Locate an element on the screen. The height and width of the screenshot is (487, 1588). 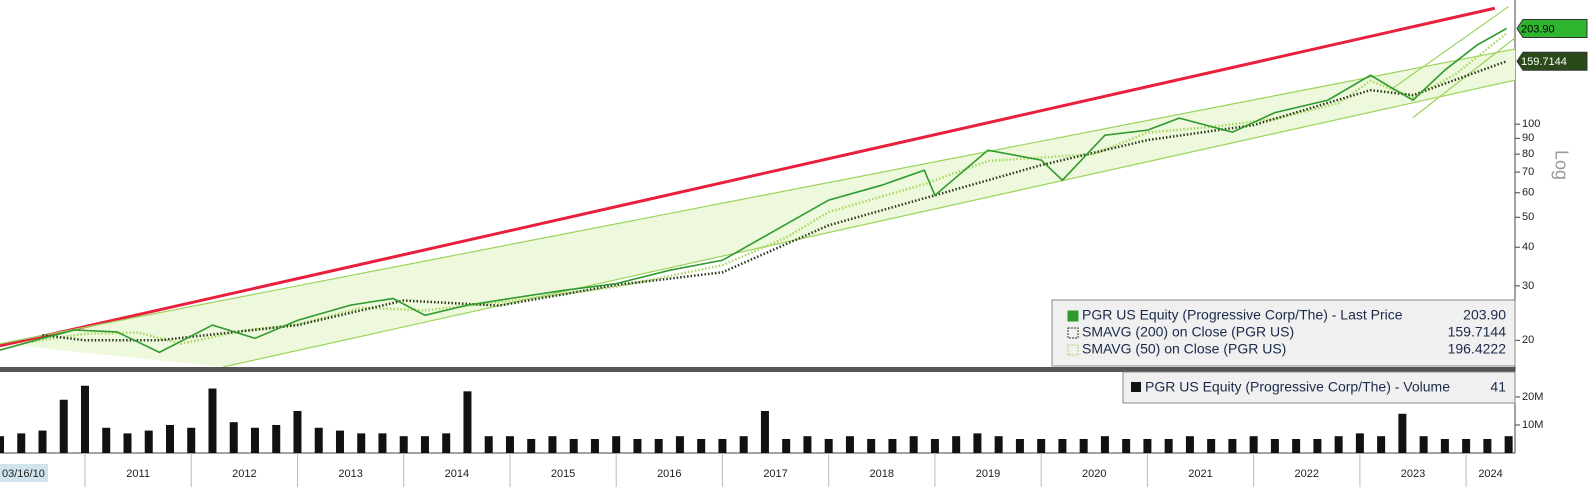
y-tick-label: 20M is located at coordinates (1532, 397).